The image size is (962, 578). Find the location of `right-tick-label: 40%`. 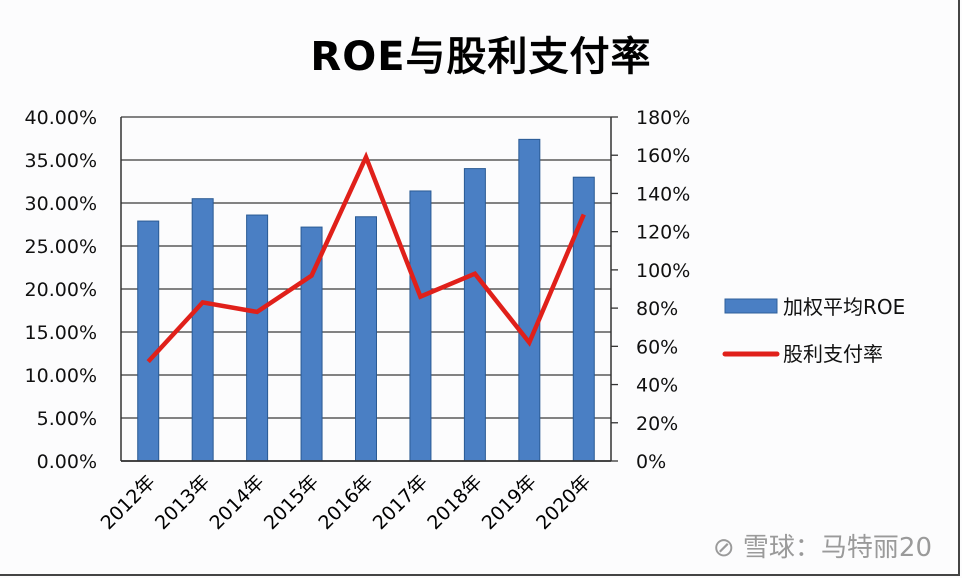

right-tick-label: 40% is located at coordinates (657, 386).